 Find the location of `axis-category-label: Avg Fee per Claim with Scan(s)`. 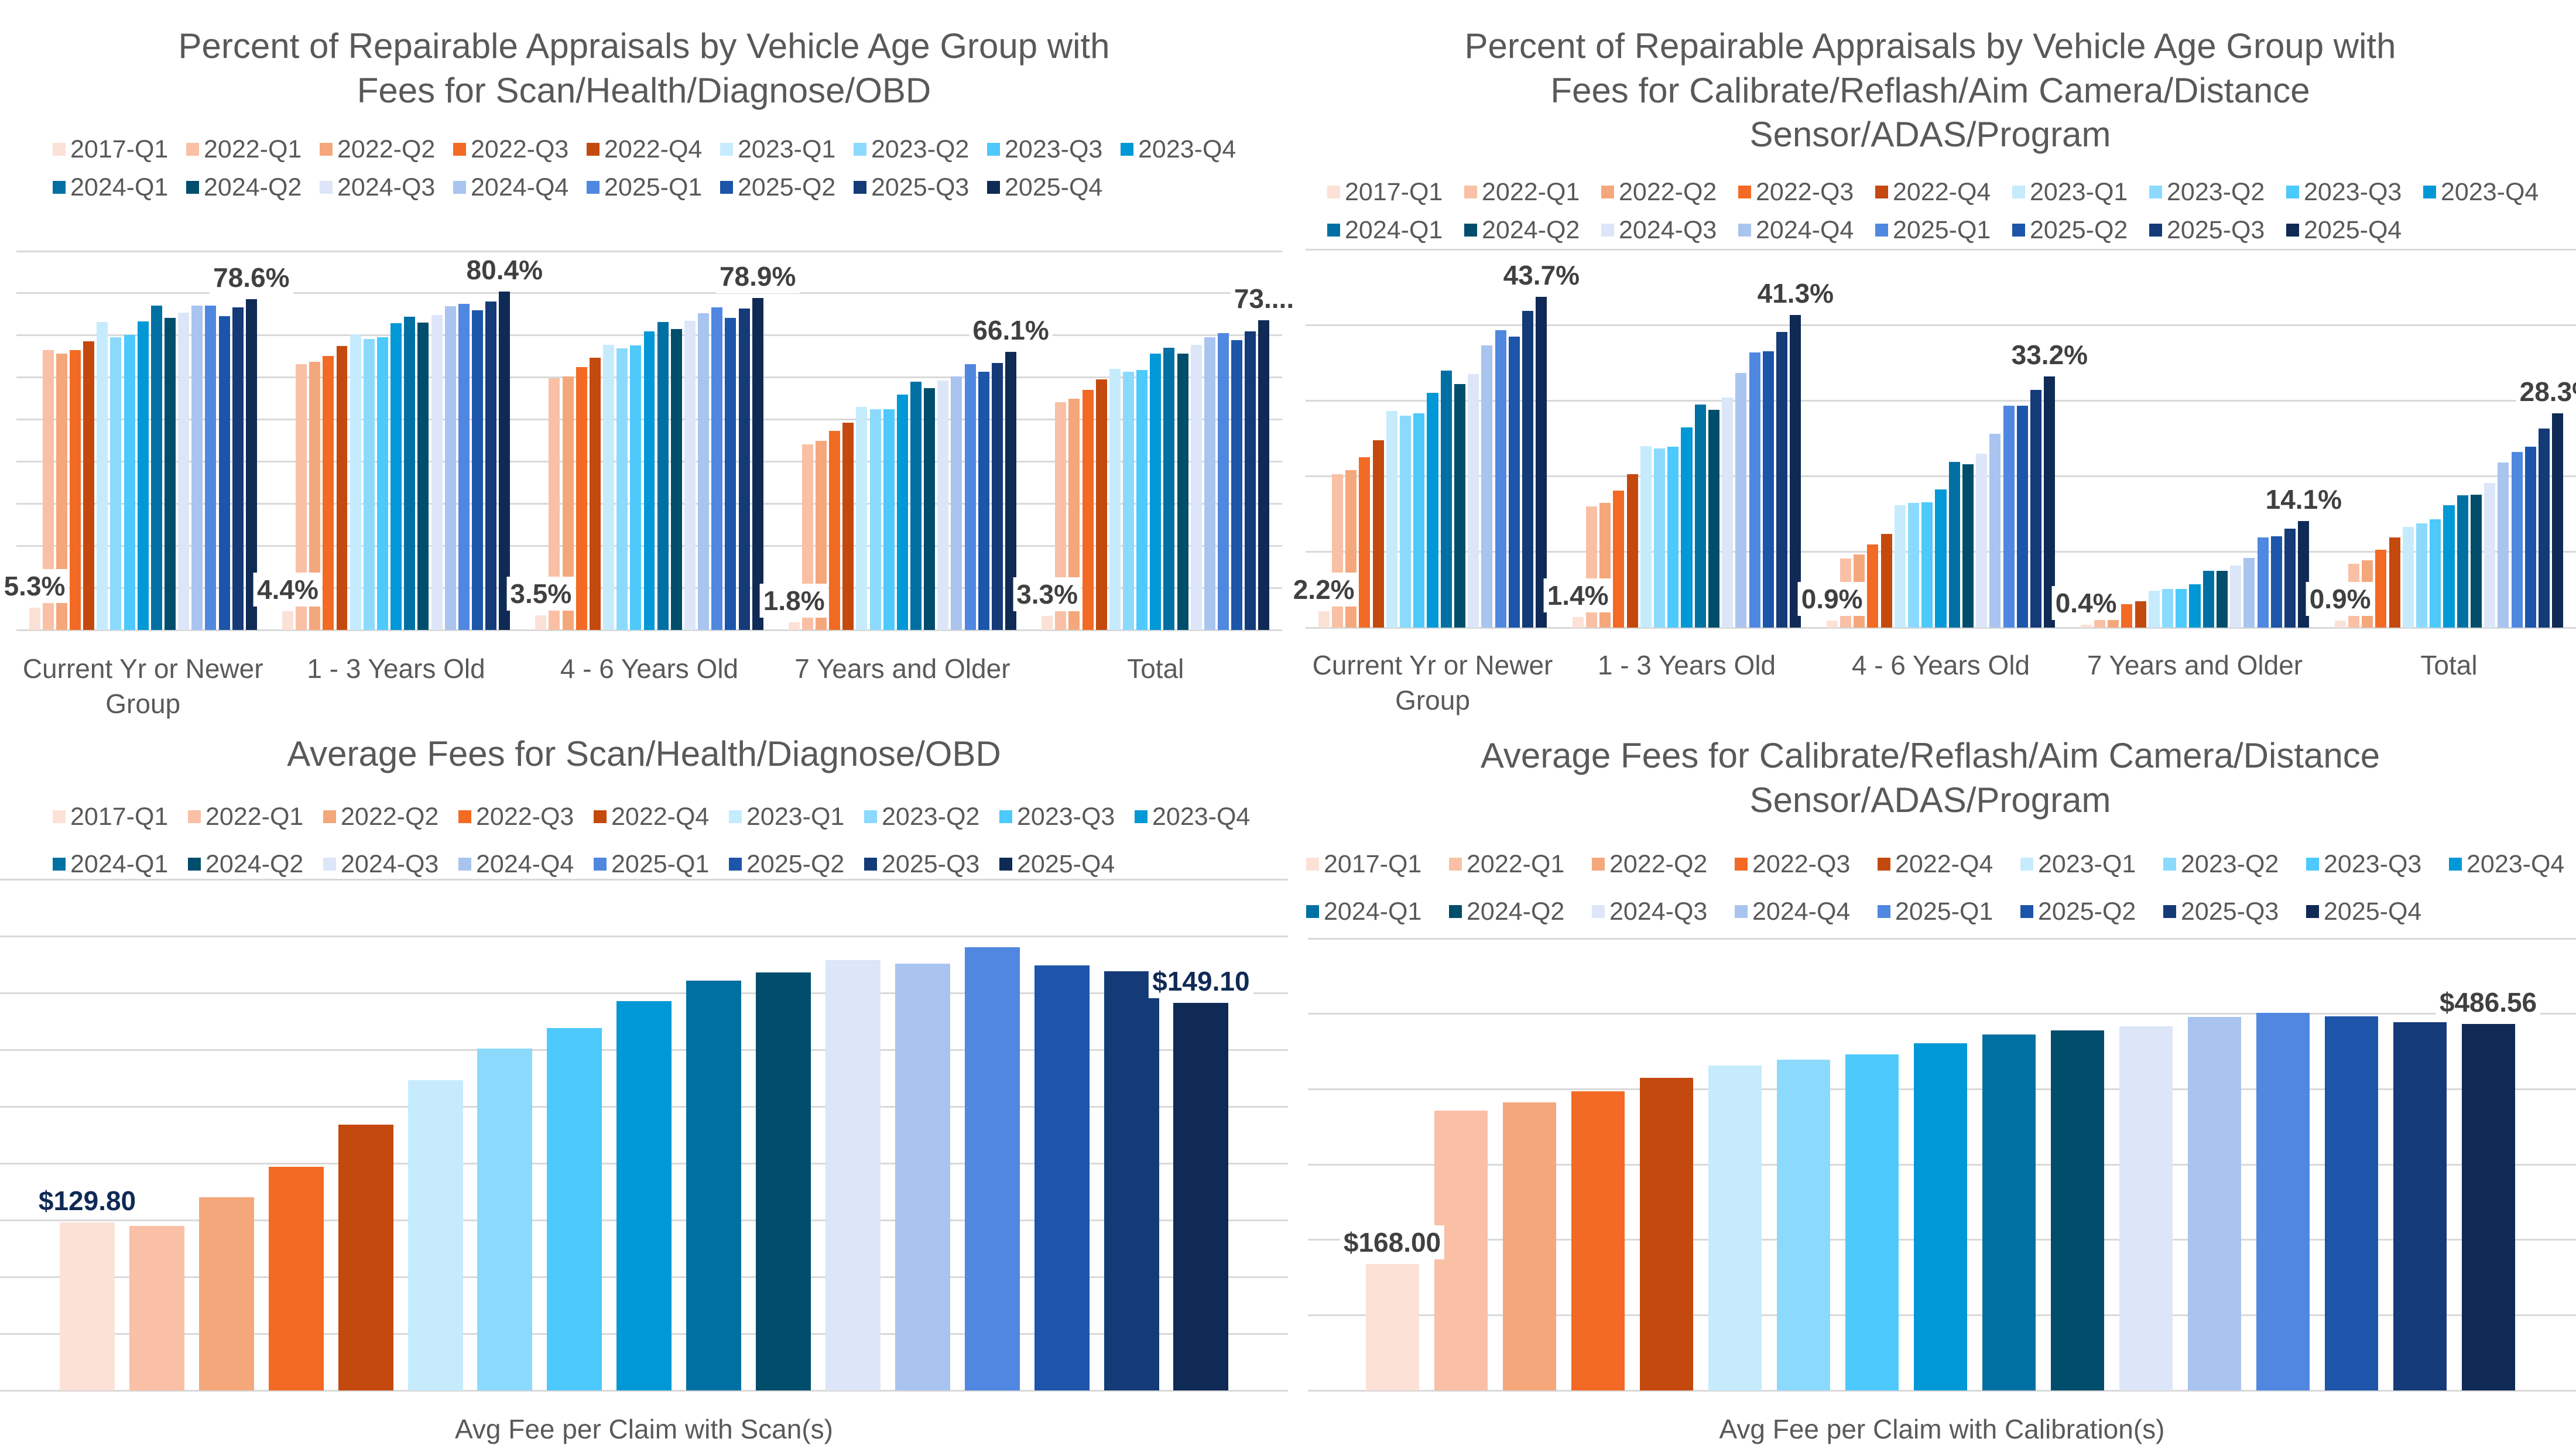

axis-category-label: Avg Fee per Claim with Scan(s) is located at coordinates (644, 1429).